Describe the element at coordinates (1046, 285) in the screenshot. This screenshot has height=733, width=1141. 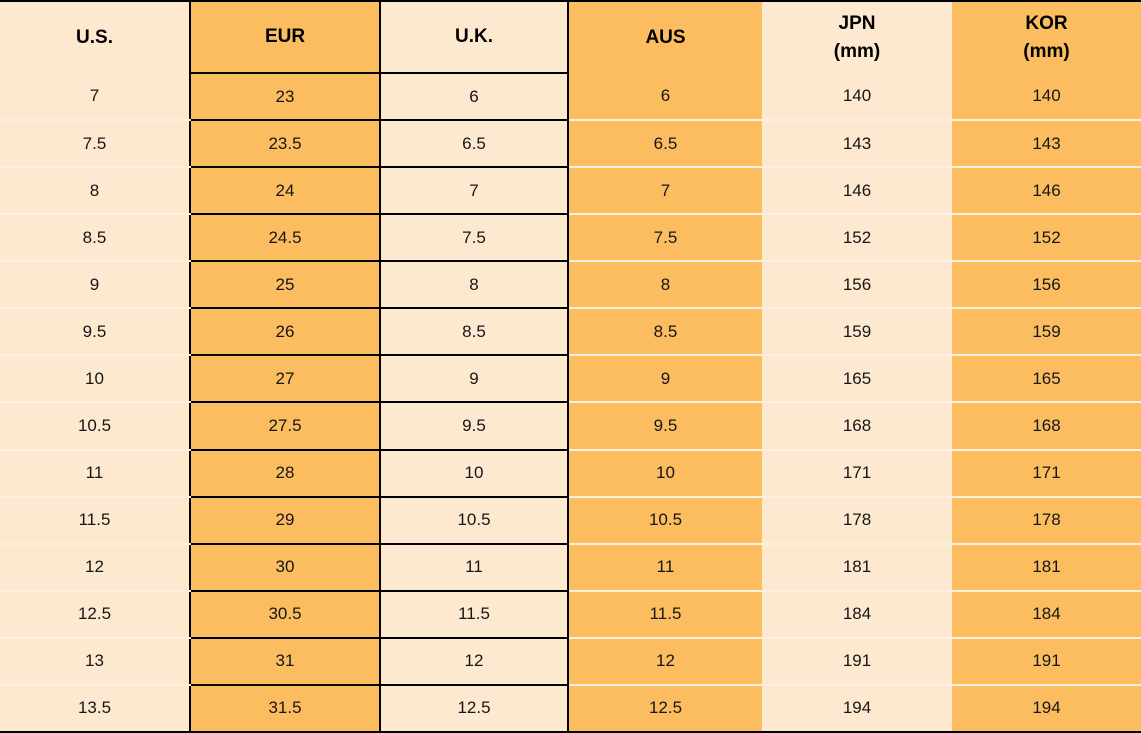
I see `cell-kor: 156` at that location.